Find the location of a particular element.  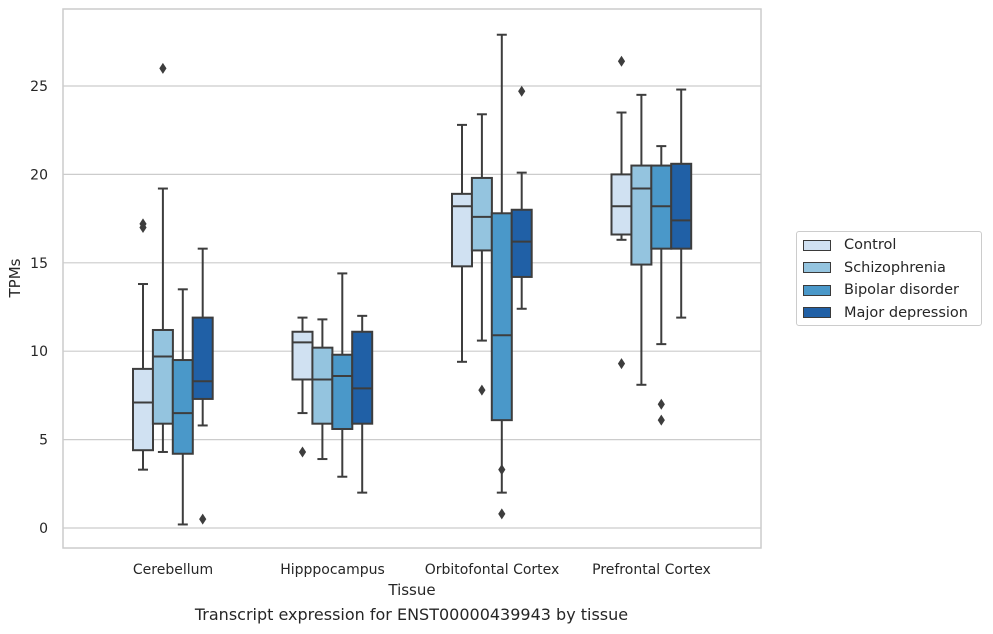

y-tick-label: 15 is located at coordinates (39, 264).